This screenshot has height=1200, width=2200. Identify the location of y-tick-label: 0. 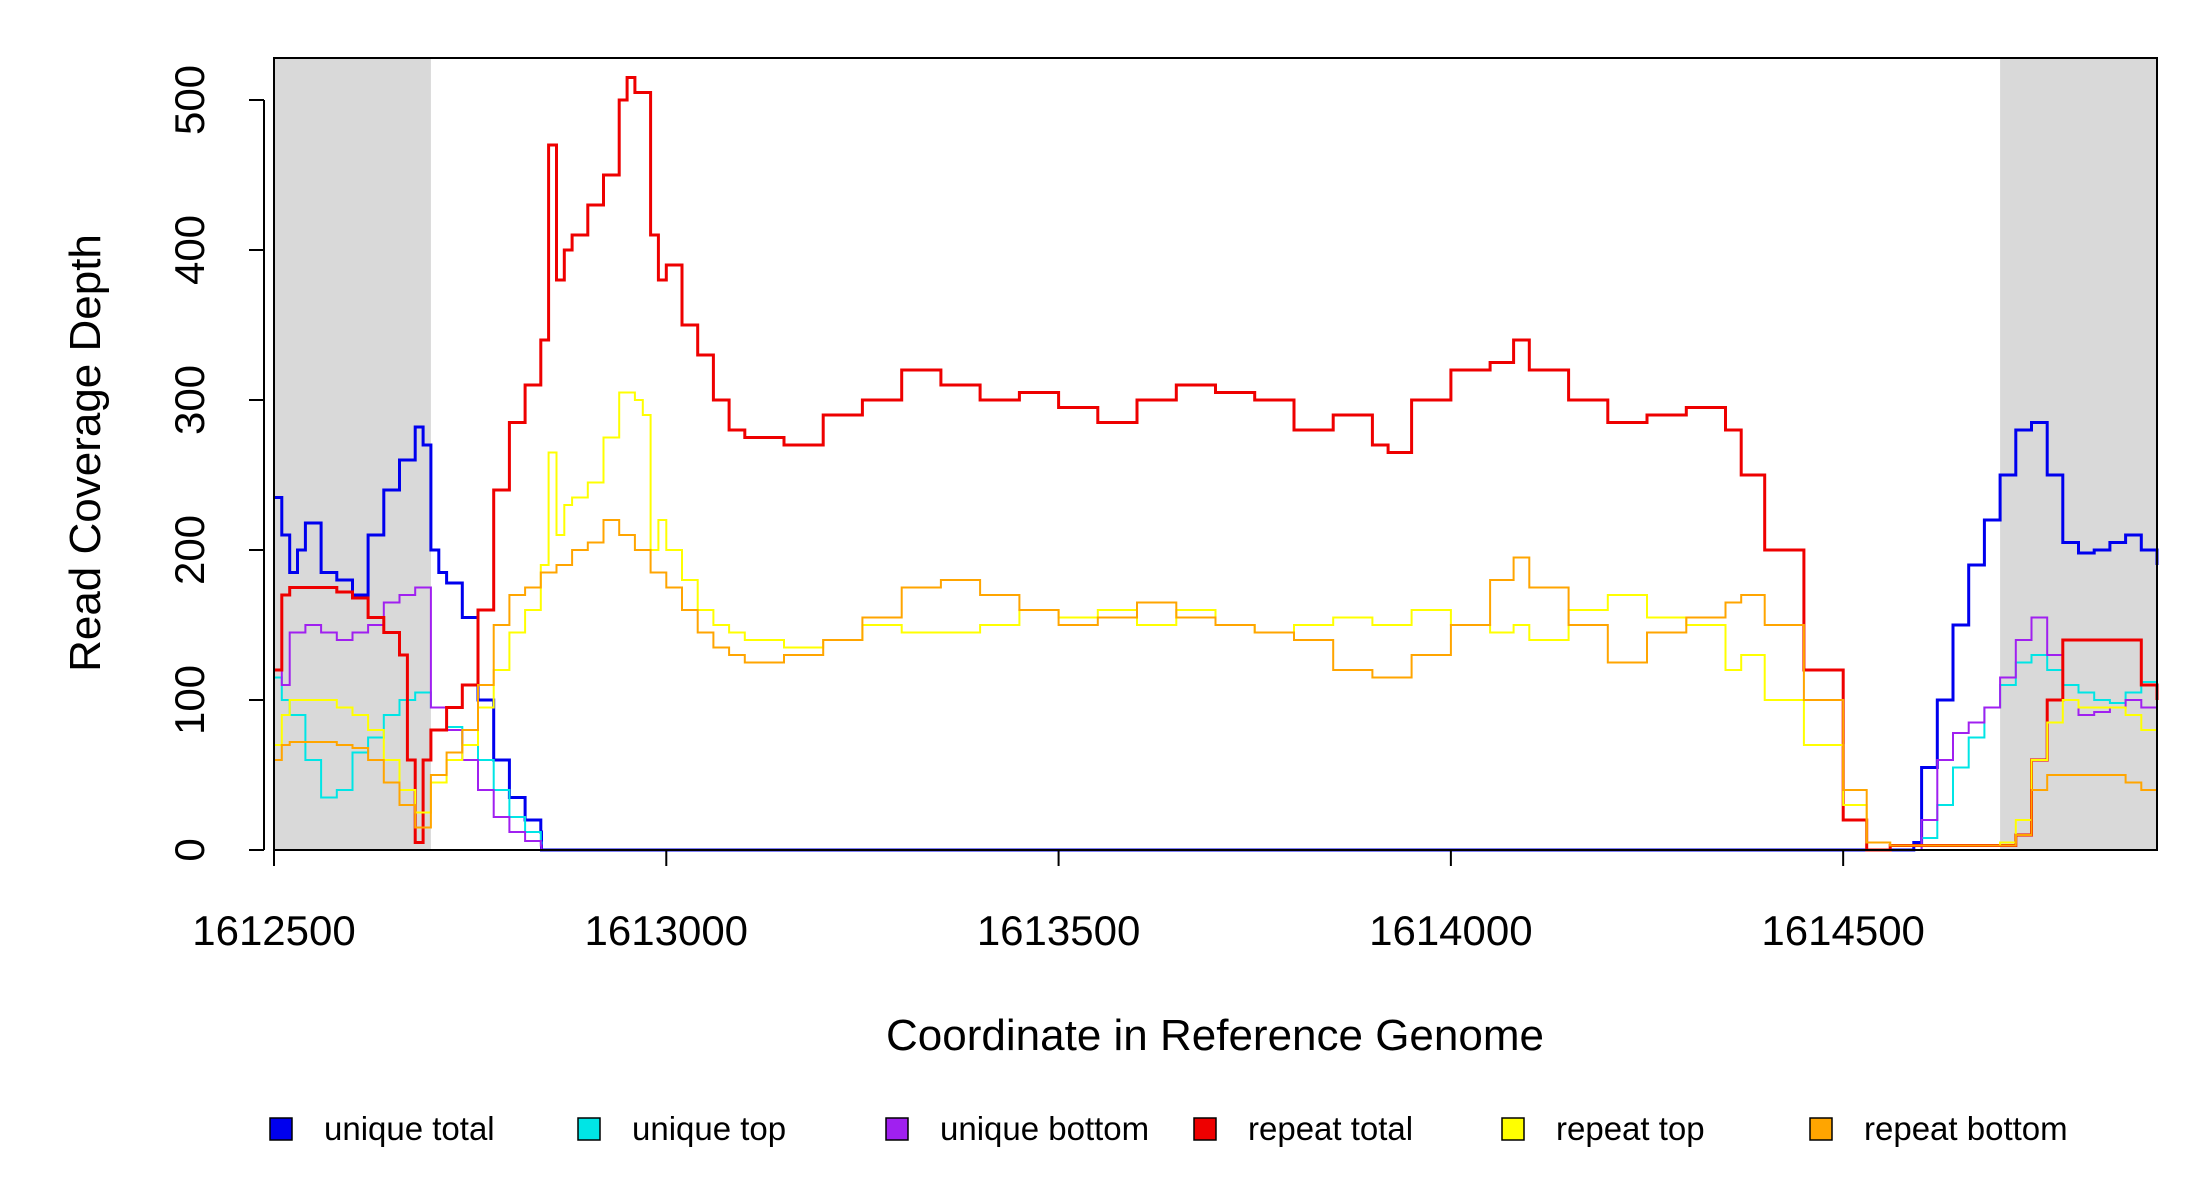
(189, 849).